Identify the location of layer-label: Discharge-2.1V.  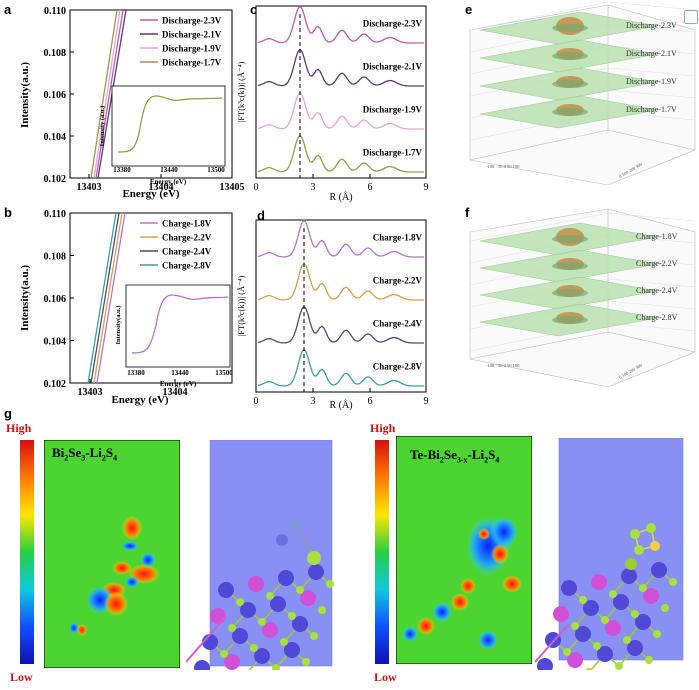
(651, 53).